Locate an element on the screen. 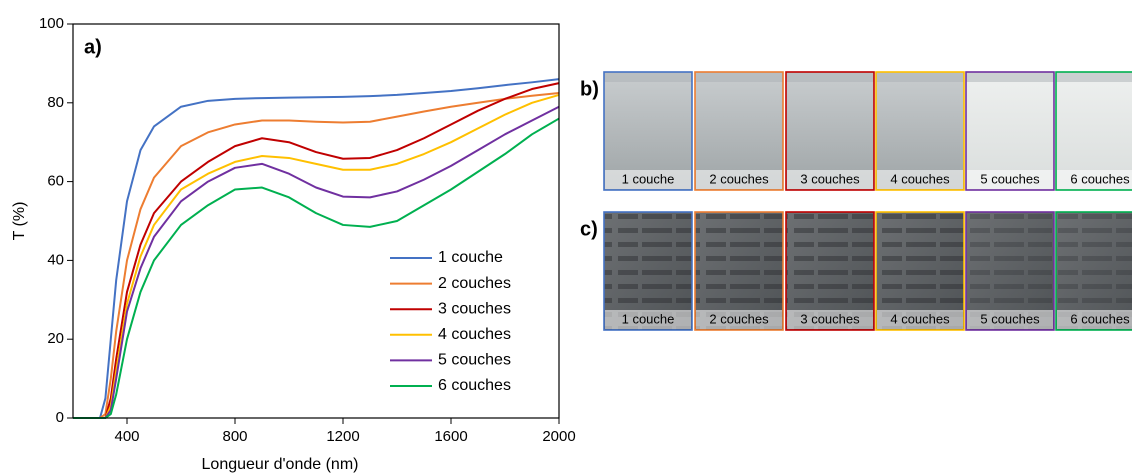  y-tick-label: 60 is located at coordinates (55, 181).